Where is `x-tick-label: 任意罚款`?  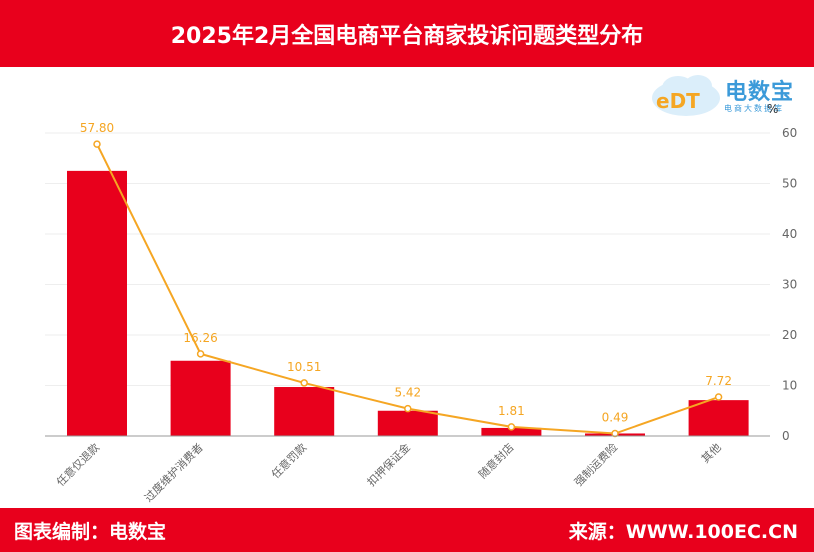
x-tick-label: 任意罚款 is located at coordinates (288, 460).